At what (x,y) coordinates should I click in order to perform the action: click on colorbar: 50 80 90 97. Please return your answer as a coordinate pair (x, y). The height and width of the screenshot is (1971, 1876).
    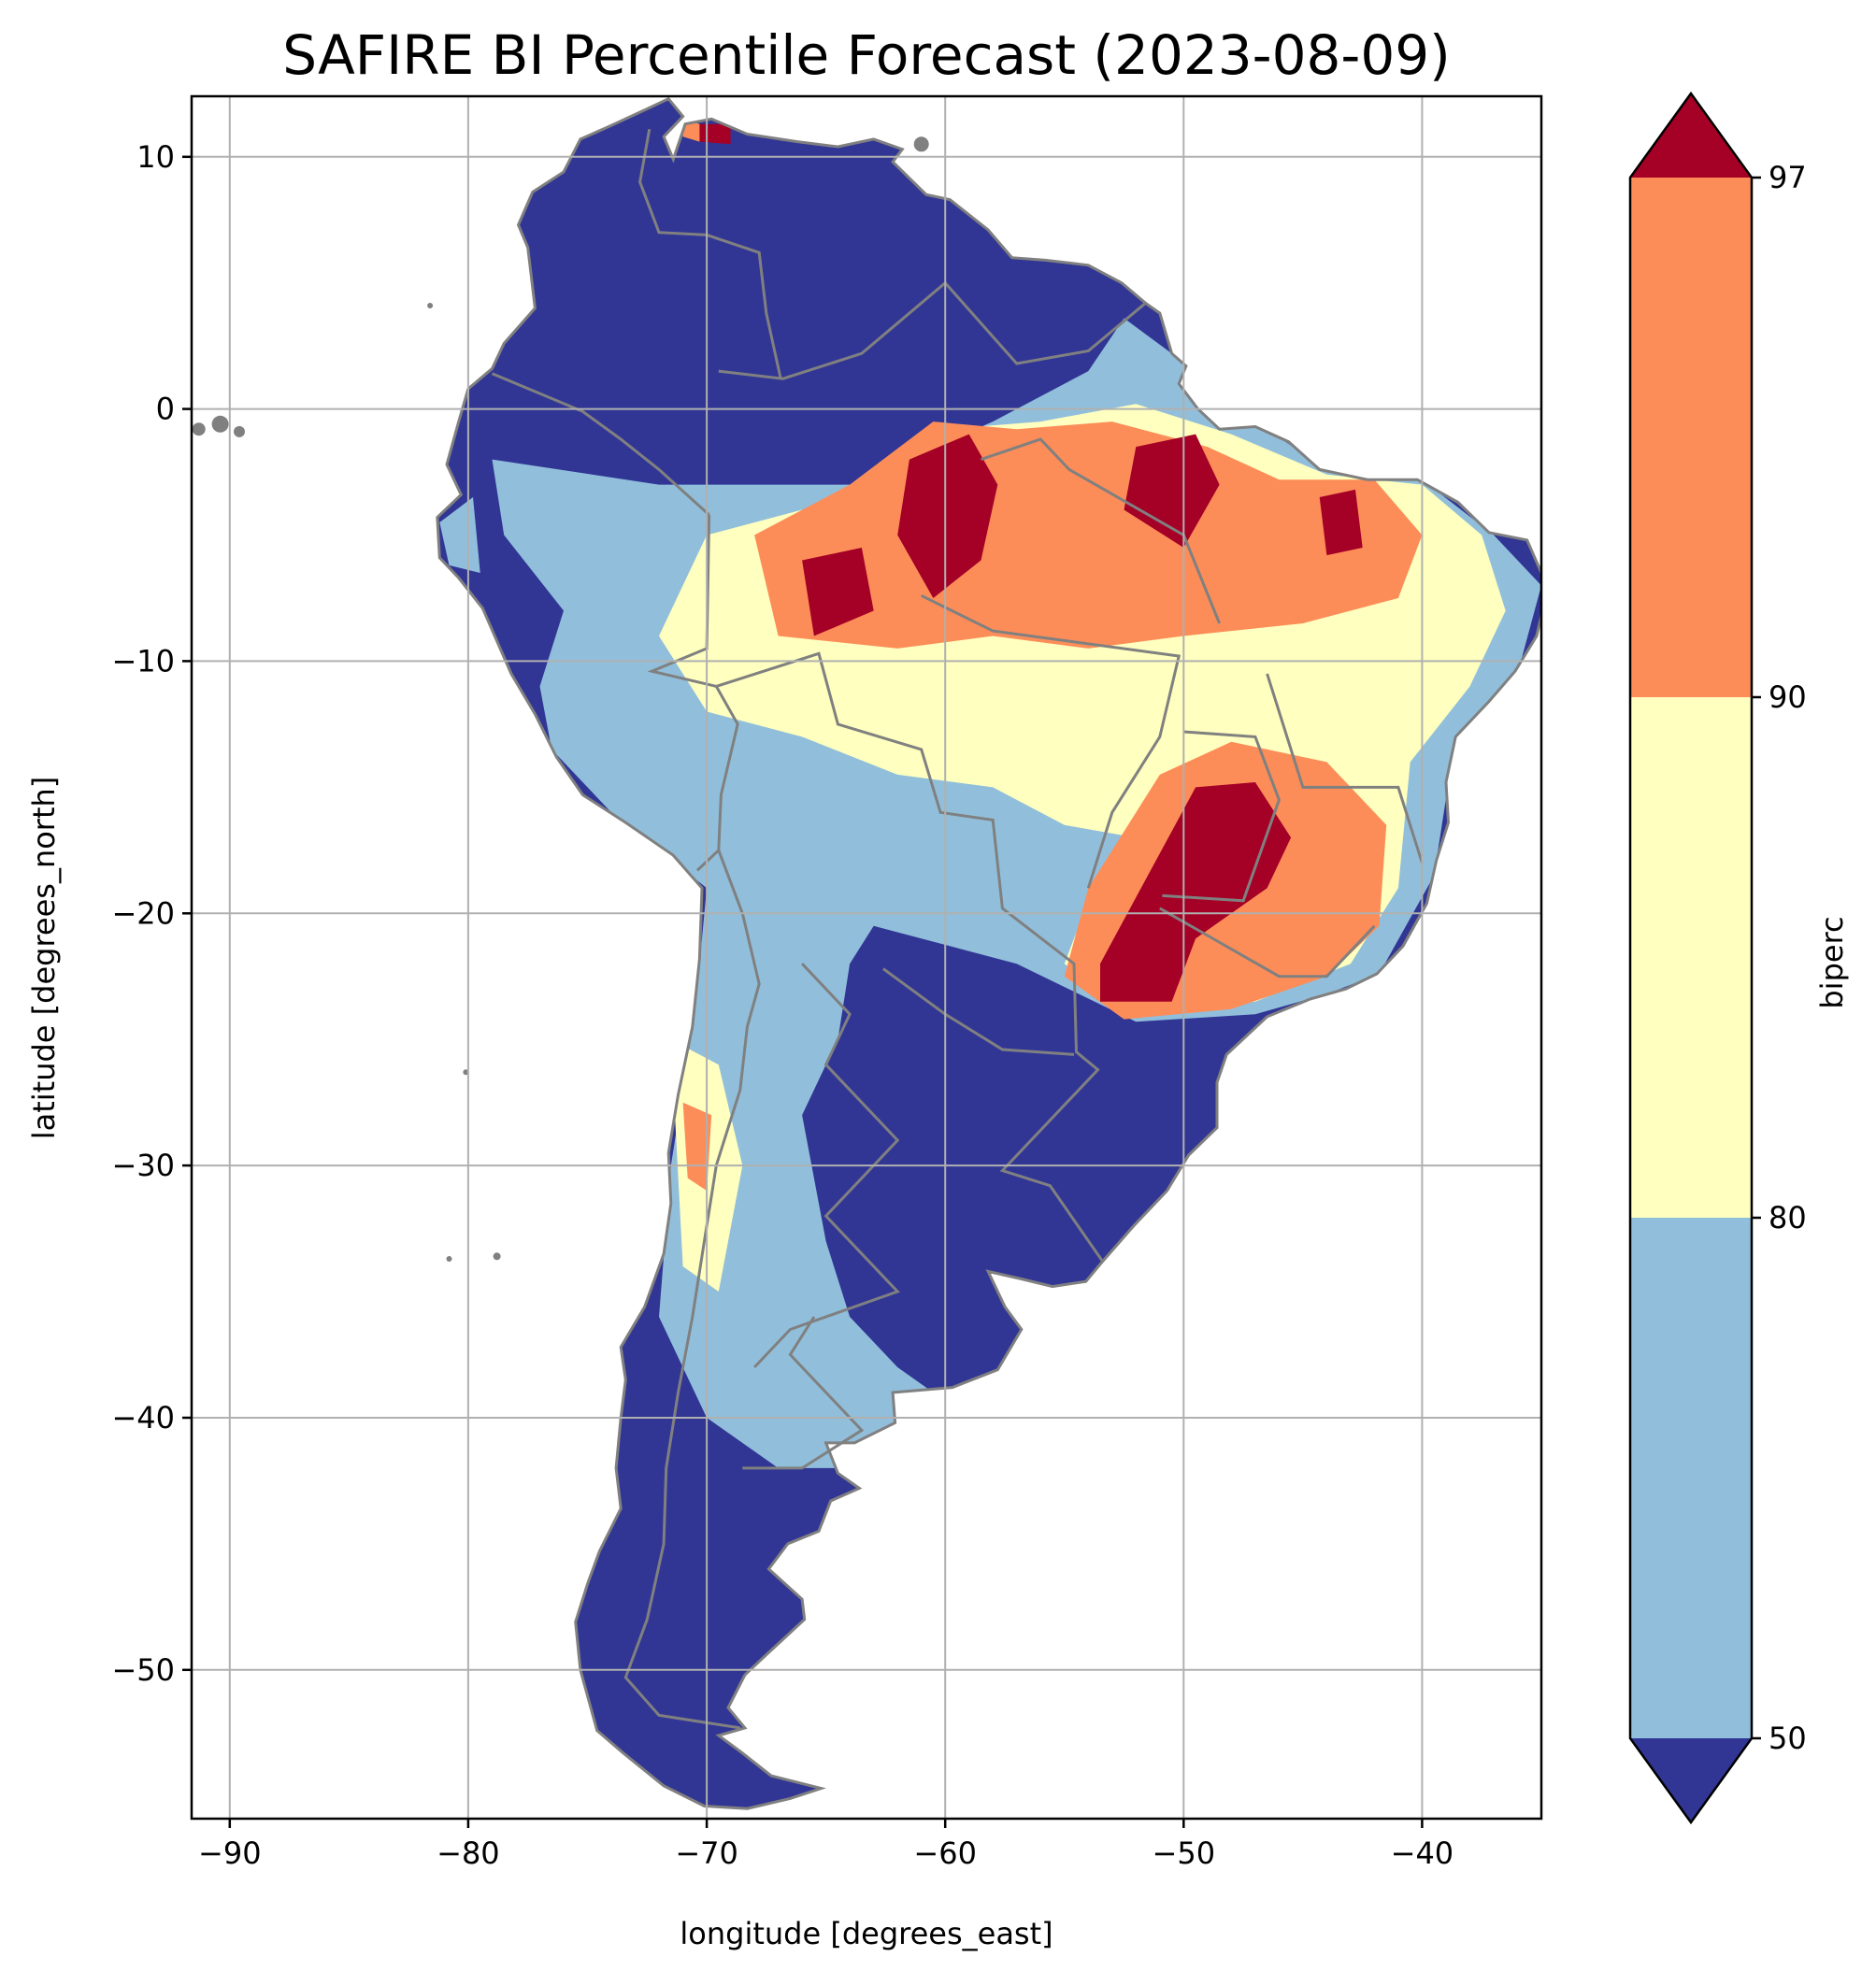
    Looking at the image, I should click on (1718, 958).